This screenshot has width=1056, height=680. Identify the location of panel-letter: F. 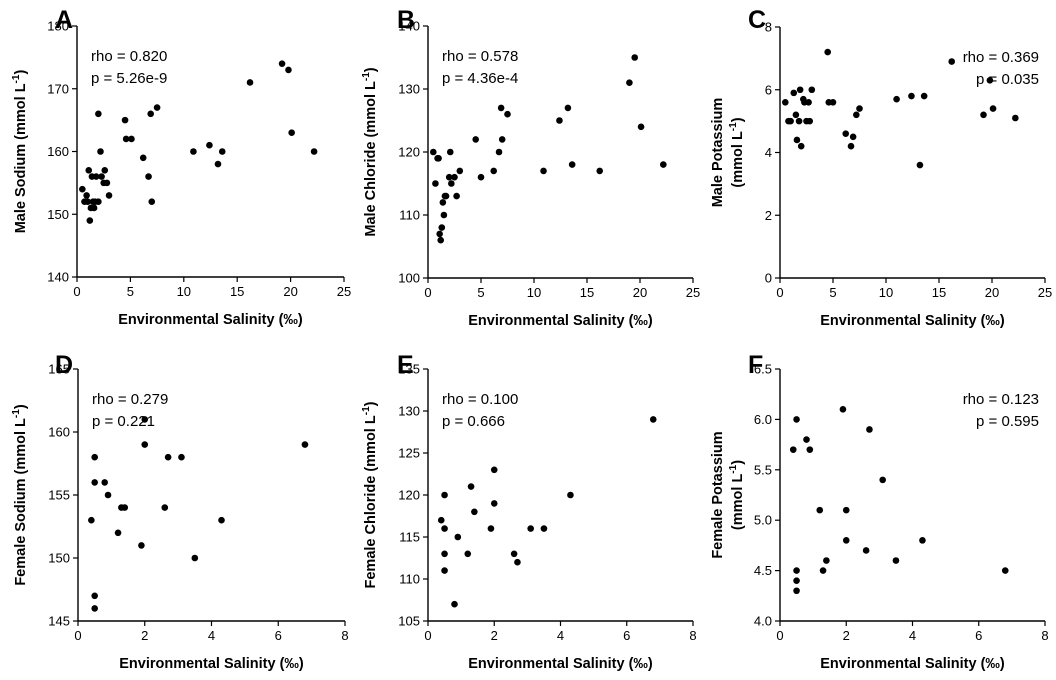
(755, 365).